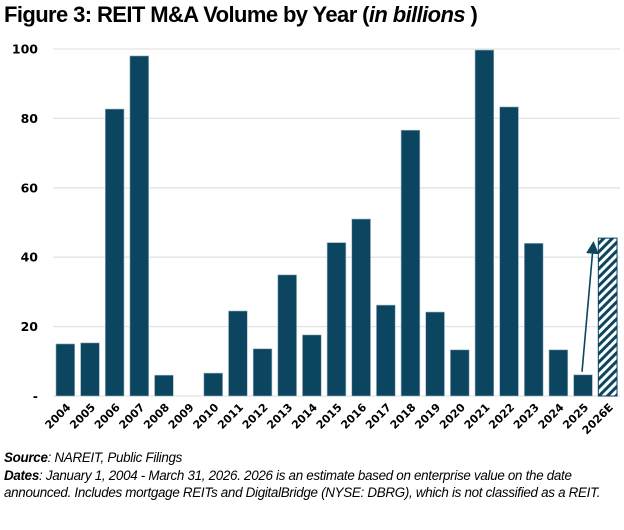  Describe the element at coordinates (361, 307) in the screenshot. I see `bar-2016` at that location.